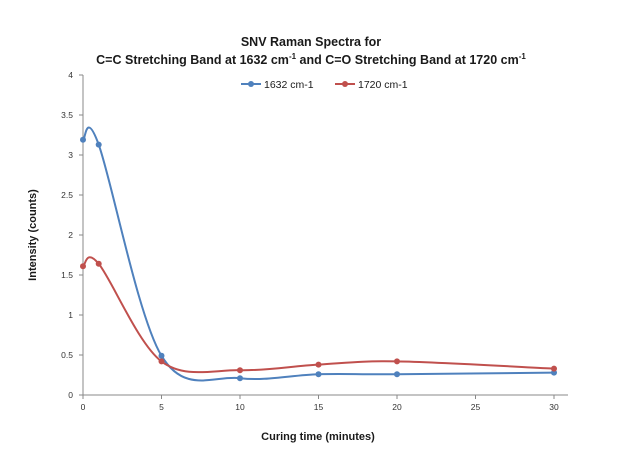  What do you see at coordinates (407, 60) in the screenshot?
I see `title-part-2: and C=O Stretching Band at 1720 cm` at bounding box center [407, 60].